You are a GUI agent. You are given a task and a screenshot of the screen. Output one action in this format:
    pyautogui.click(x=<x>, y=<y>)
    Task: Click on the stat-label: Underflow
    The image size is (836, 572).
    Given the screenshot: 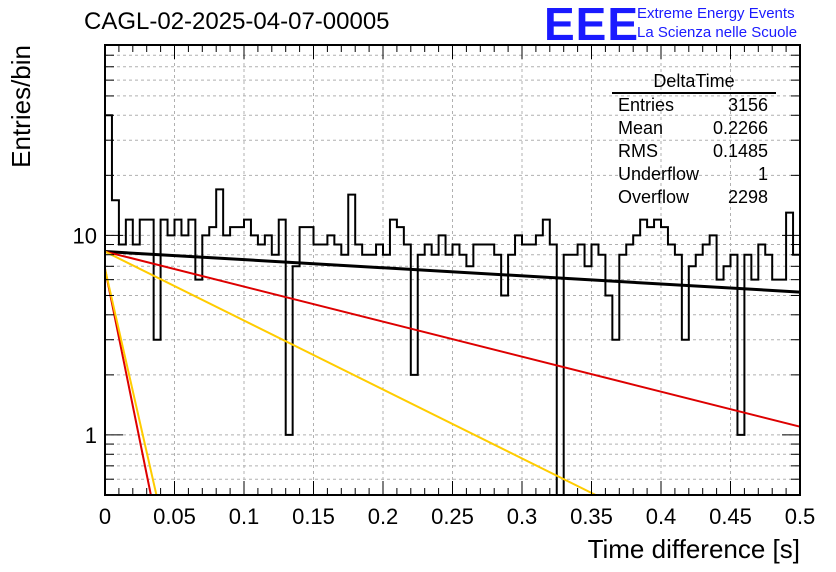 What is the action you would take?
    pyautogui.click(x=659, y=174)
    